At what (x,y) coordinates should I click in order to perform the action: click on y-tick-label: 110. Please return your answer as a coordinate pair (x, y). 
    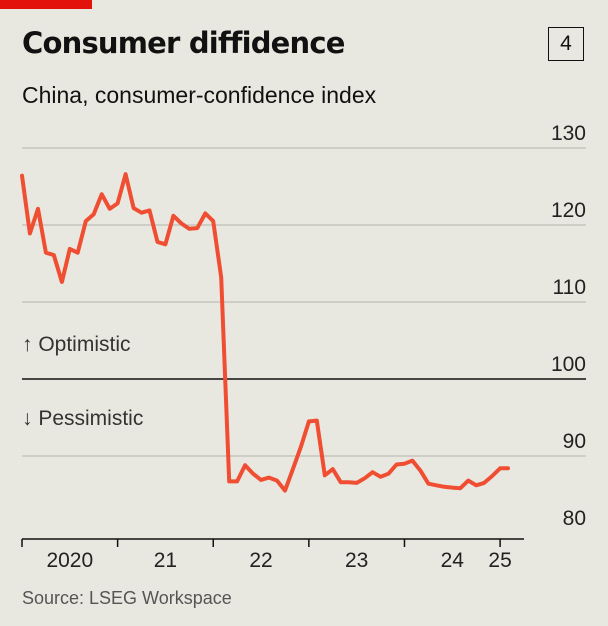
    Looking at the image, I should click on (569, 287).